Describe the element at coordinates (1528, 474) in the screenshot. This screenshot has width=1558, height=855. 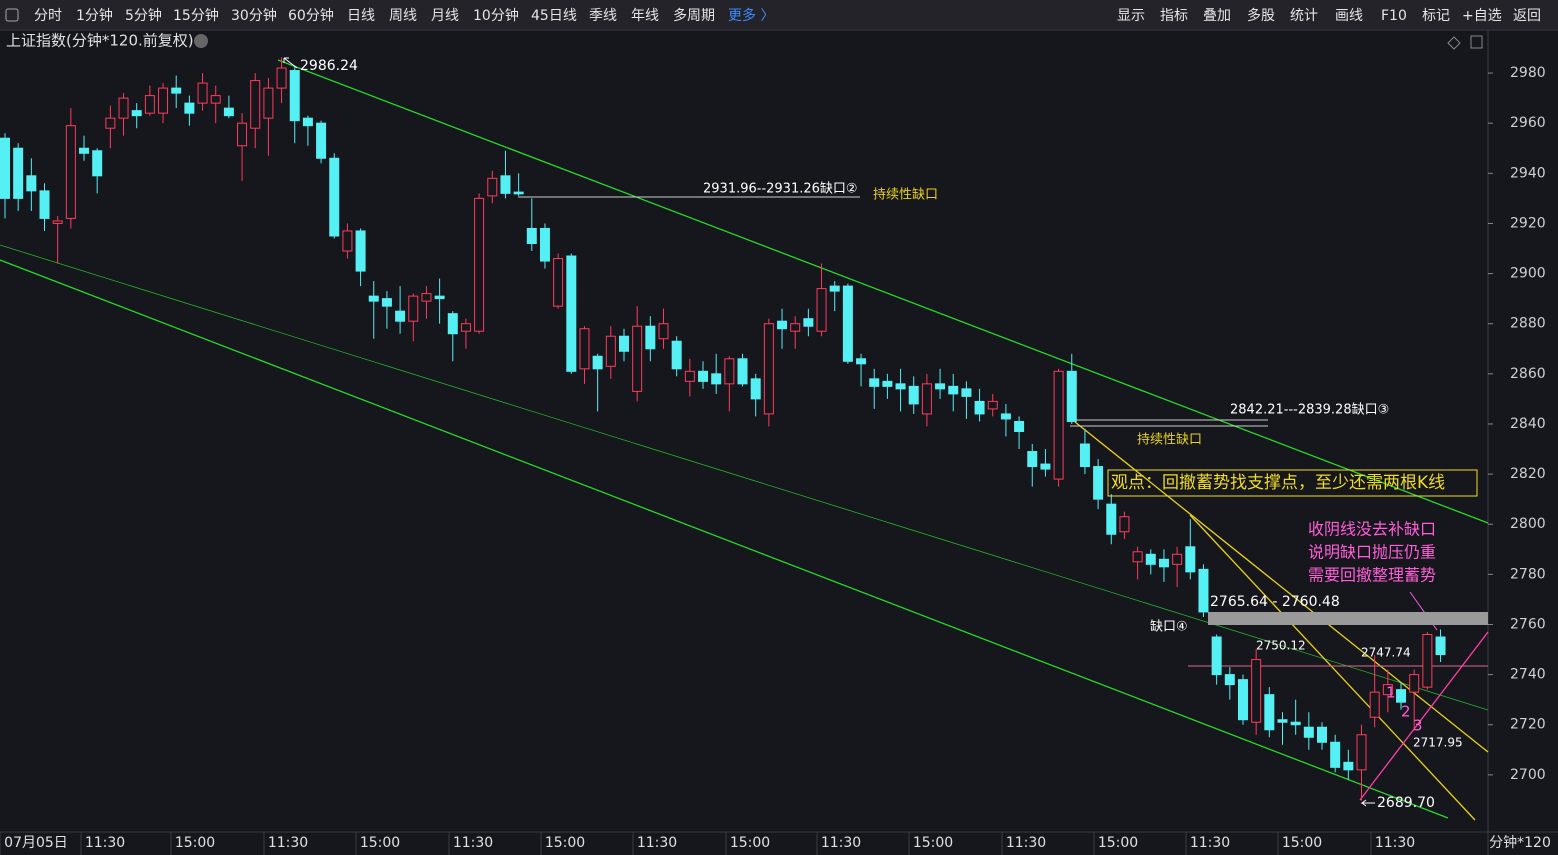
I see `y-tick-label: 2820` at that location.